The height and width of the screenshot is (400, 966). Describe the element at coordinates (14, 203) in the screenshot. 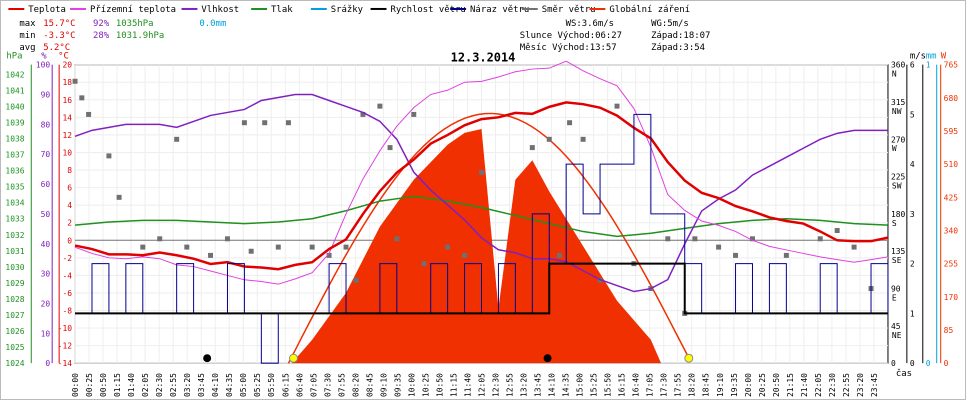

I see `hpa-tick-label: 1034` at that location.